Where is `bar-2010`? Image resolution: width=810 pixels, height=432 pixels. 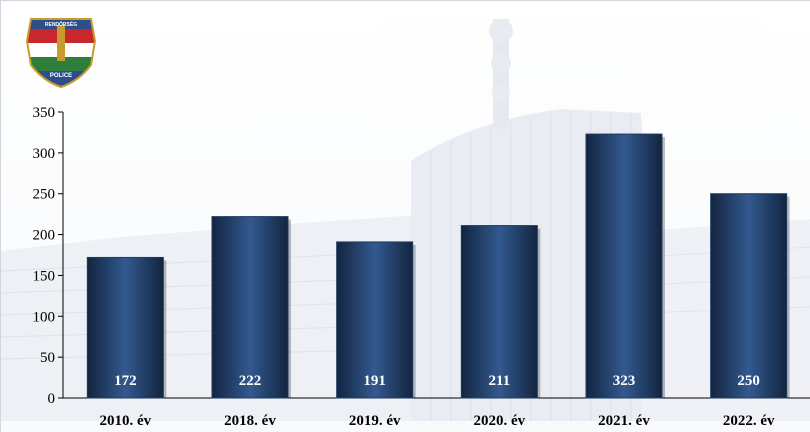
bar-2010 is located at coordinates (125, 327).